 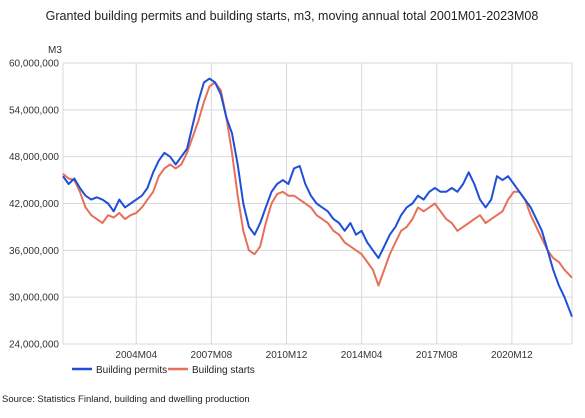 What do you see at coordinates (223, 370) in the screenshot?
I see `legend-label-building-starts: Building starts` at bounding box center [223, 370].